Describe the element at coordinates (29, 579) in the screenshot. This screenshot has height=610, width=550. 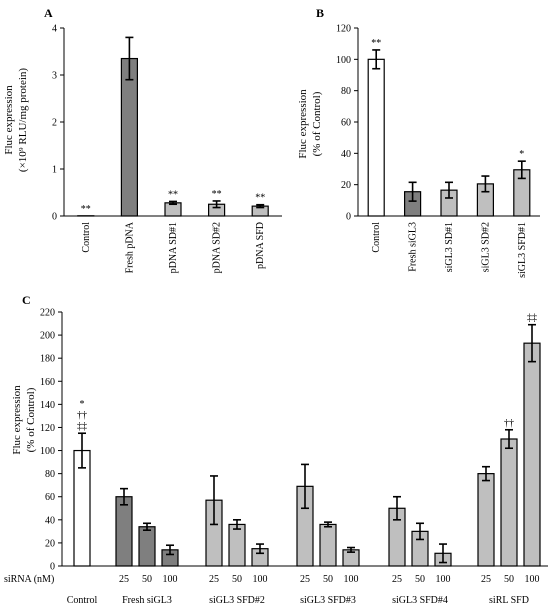
I see `panel-c-sirna-label: siRNA (nM)` at that location.